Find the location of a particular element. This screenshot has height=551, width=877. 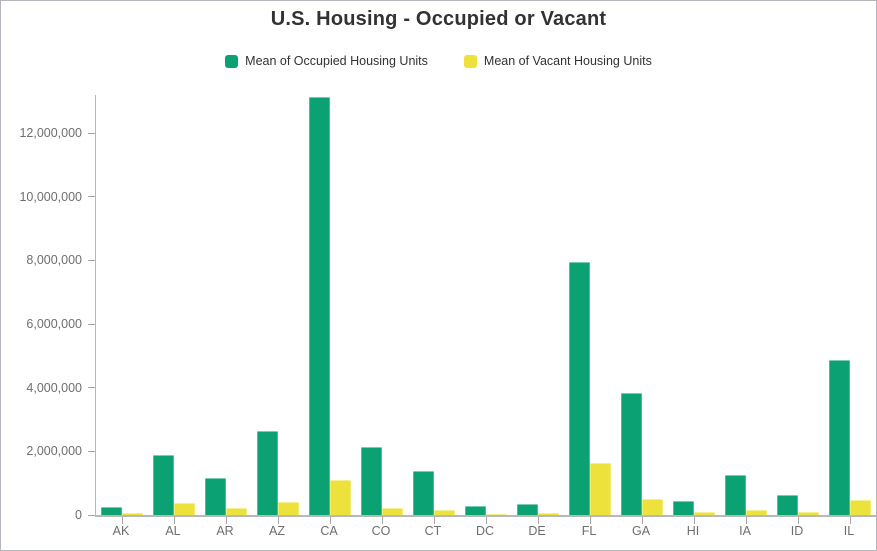

y-axis-label-8,000,000: 8,000,000 is located at coordinates (54, 260).